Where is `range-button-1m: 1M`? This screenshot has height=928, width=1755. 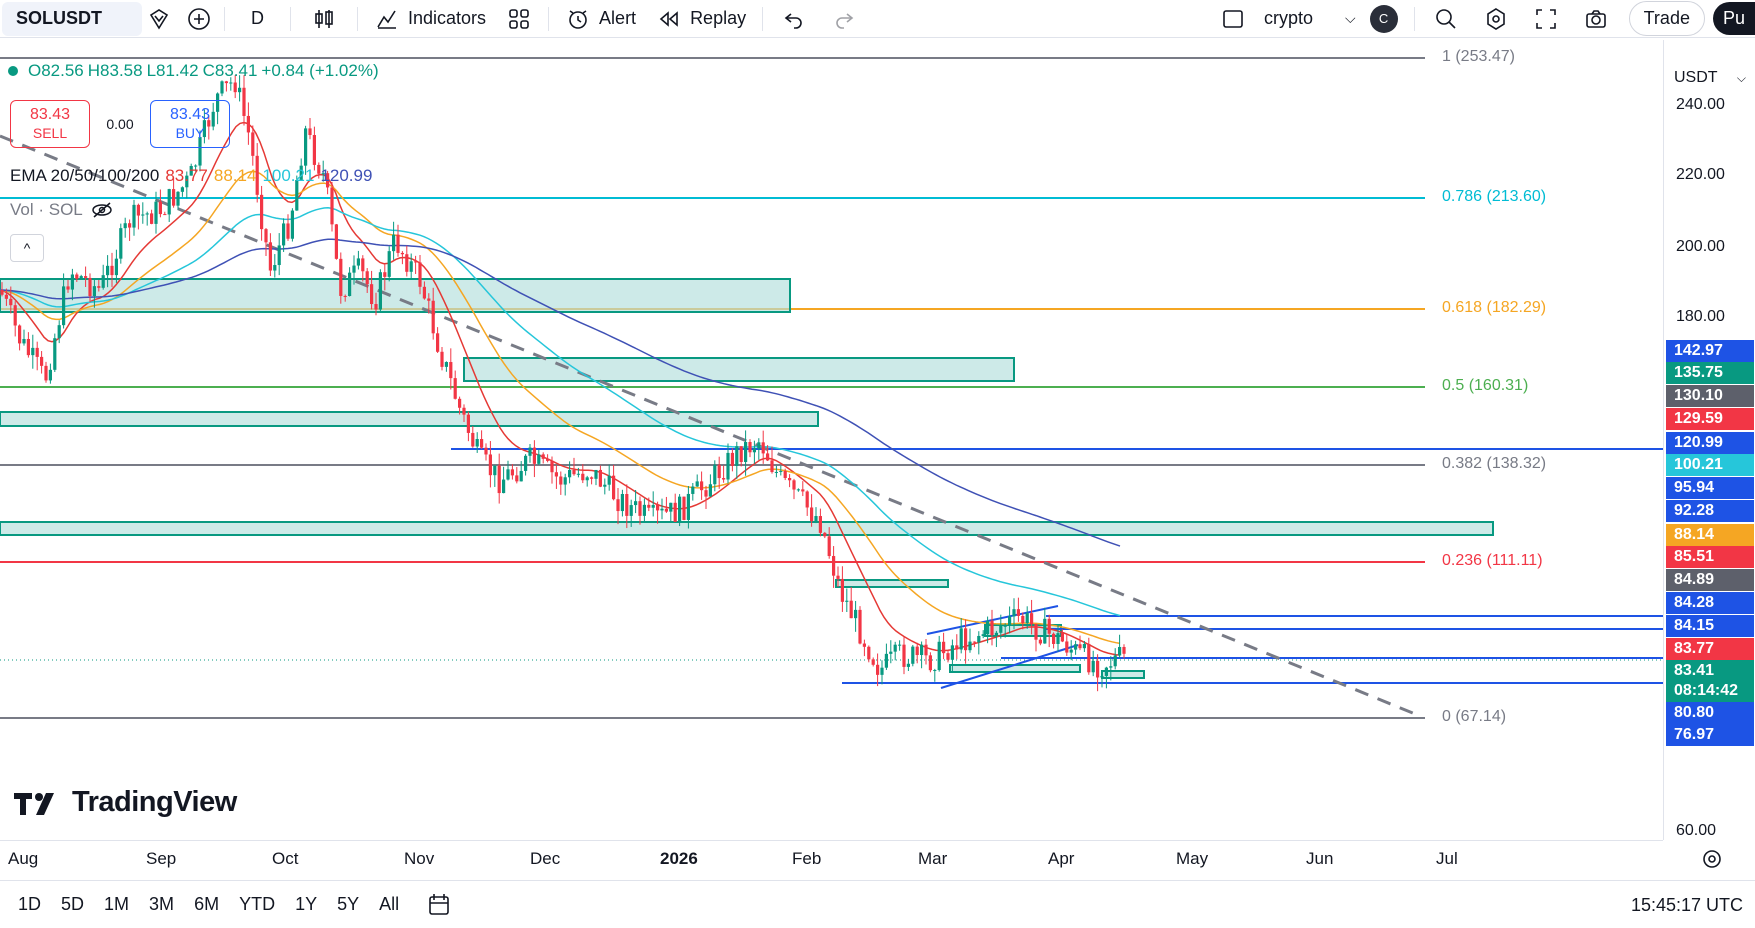
range-button-1m: 1M is located at coordinates (117, 904).